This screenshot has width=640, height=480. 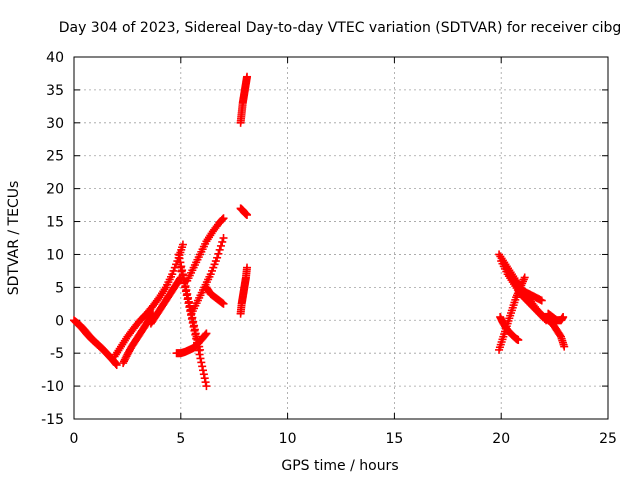 I want to click on y-tick-label: 5, so click(x=59, y=288).